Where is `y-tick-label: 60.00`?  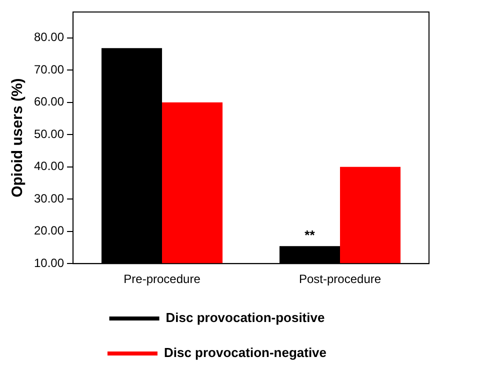
y-tick-label: 60.00 is located at coordinates (49, 101).